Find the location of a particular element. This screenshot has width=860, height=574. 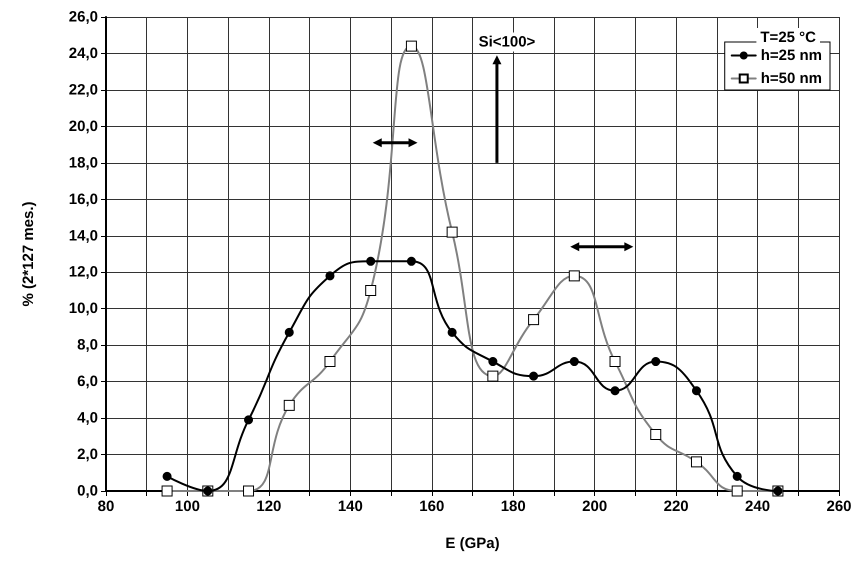

x-tick-label: 220 is located at coordinates (676, 506).